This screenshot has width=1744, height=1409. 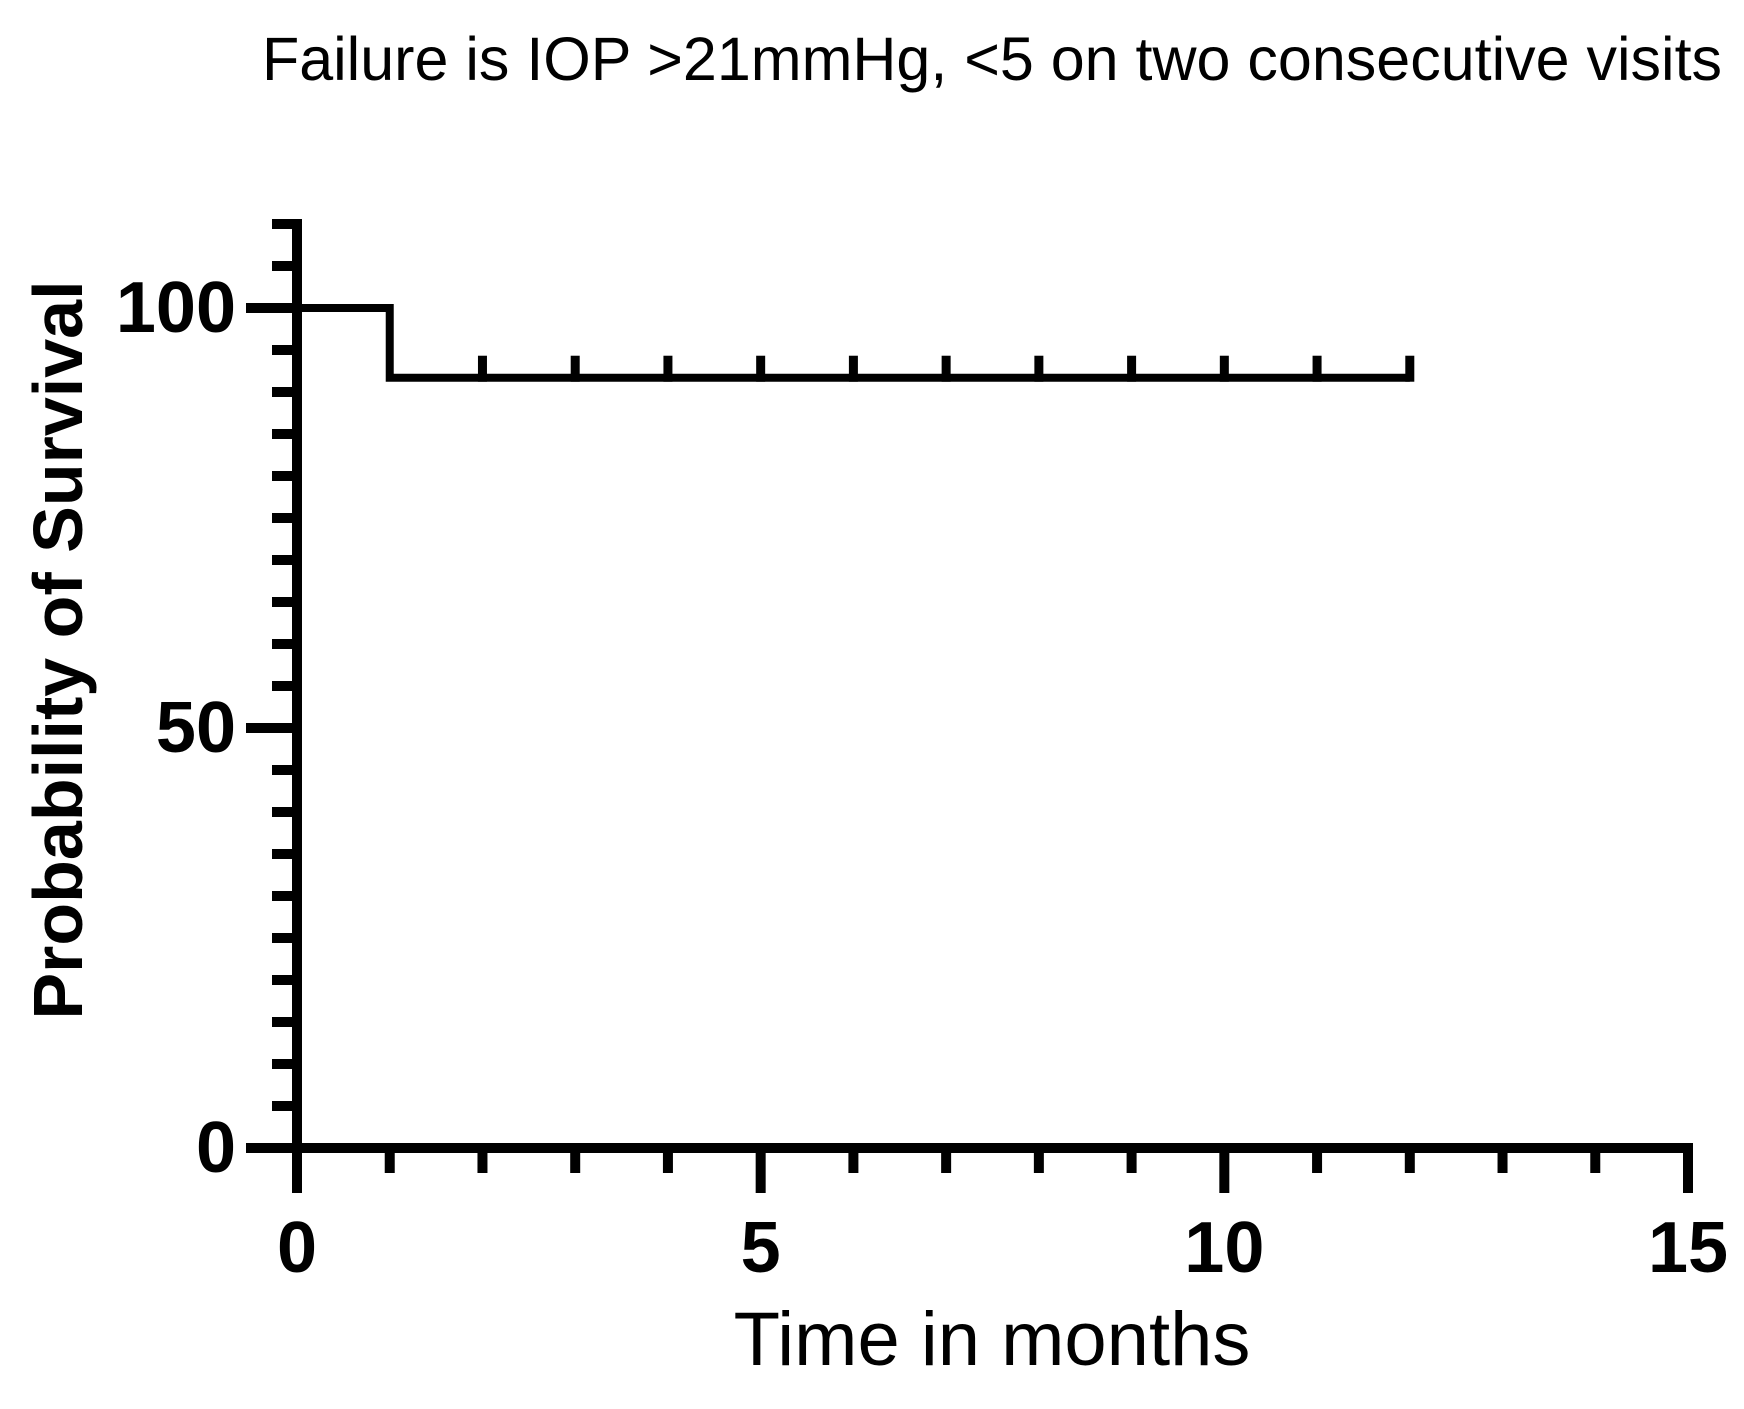 I want to click on y-tick-label: 100, so click(x=175, y=308).